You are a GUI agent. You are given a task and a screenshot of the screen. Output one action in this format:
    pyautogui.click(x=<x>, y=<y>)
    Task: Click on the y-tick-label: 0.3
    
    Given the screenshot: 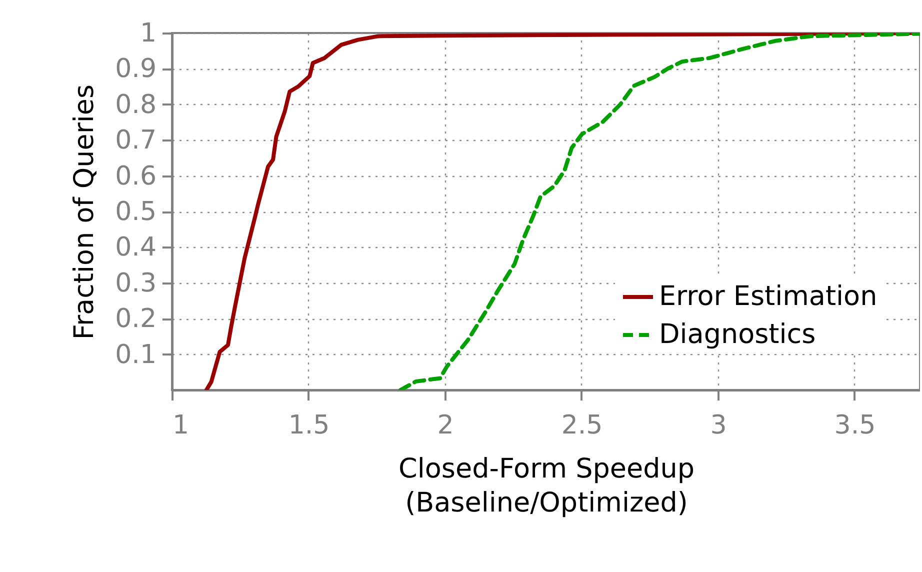 What is the action you would take?
    pyautogui.click(x=135, y=283)
    